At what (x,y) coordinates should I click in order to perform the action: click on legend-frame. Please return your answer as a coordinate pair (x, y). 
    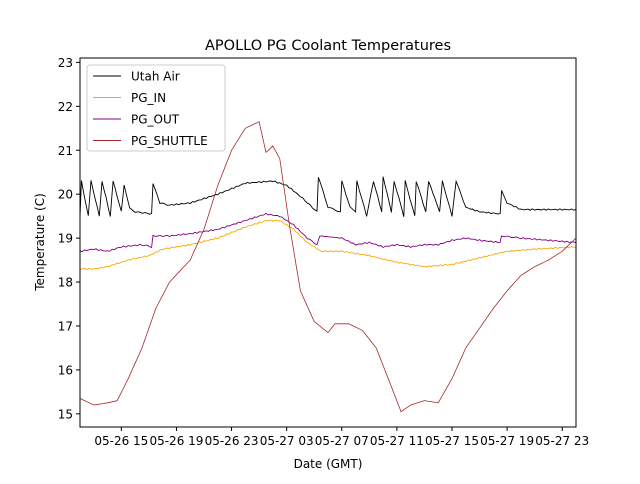
    Looking at the image, I should click on (156, 108).